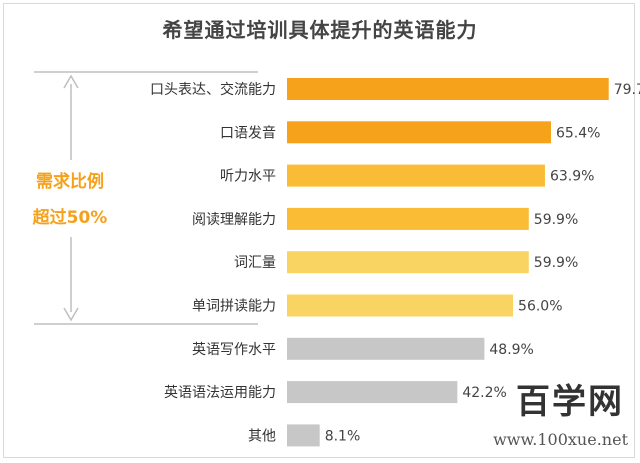  I want to click on annotation-text-line2: 超过50%, so click(70, 217).